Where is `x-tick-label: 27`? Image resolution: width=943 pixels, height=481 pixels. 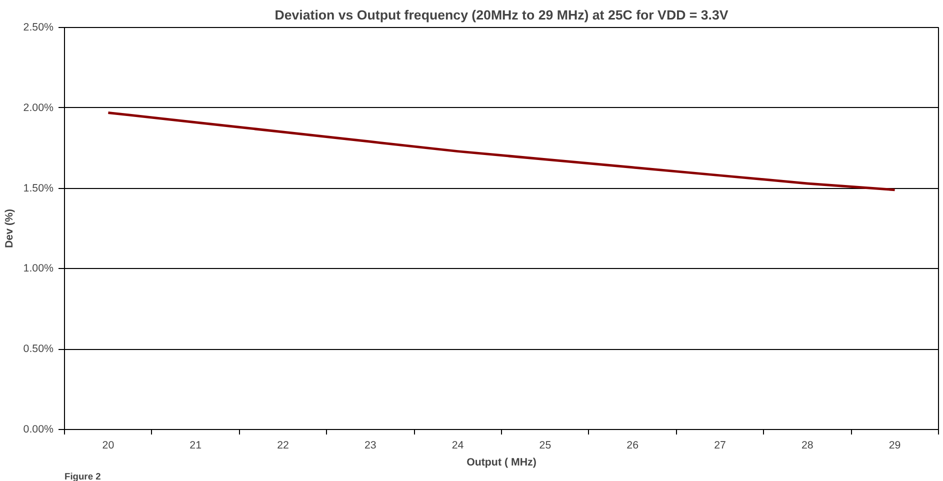 x-tick-label: 27 is located at coordinates (720, 446).